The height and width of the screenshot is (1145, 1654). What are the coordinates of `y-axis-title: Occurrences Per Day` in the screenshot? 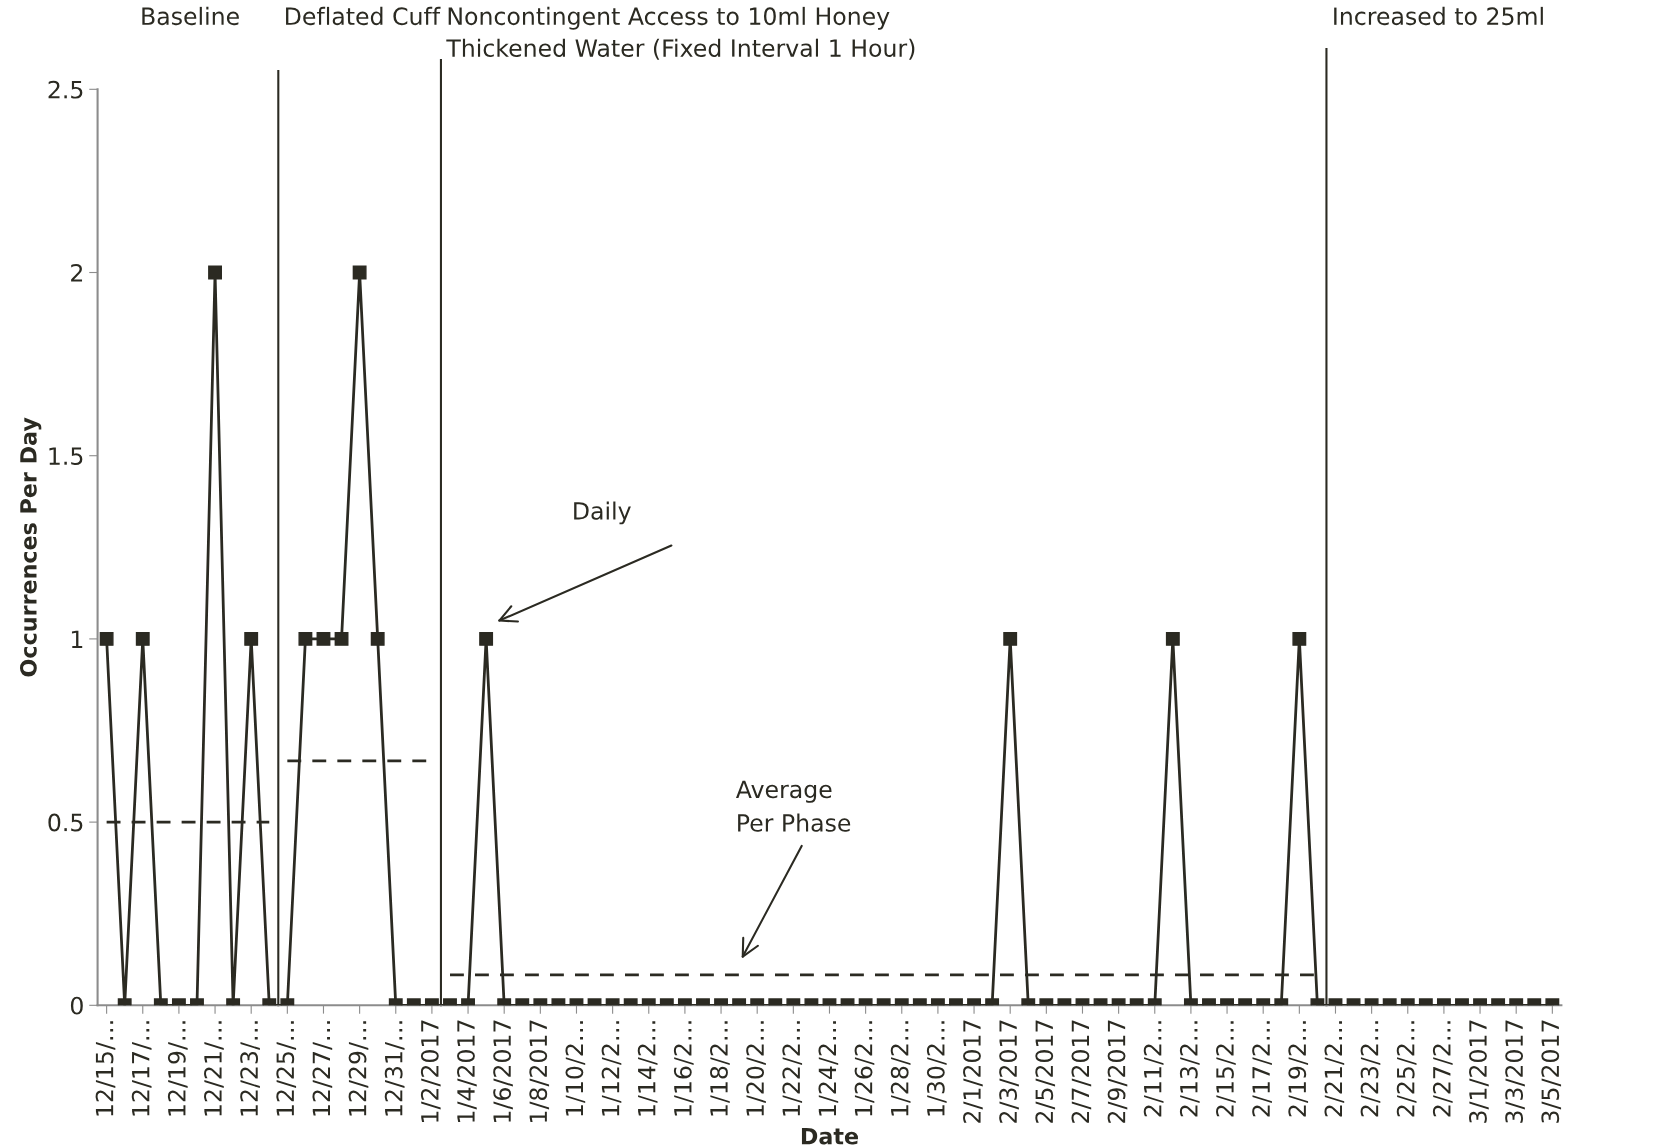 It's located at (31, 547).